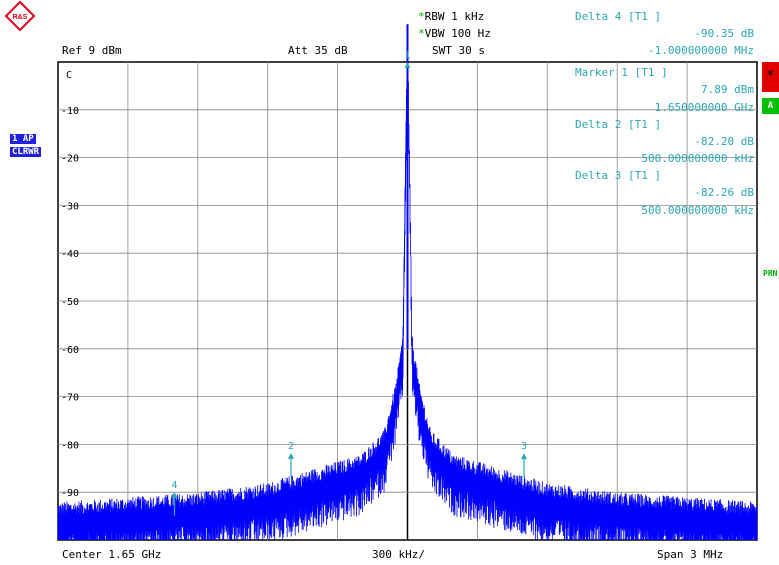  What do you see at coordinates (318, 50) in the screenshot?
I see `attenuation: Att 35 dB` at bounding box center [318, 50].